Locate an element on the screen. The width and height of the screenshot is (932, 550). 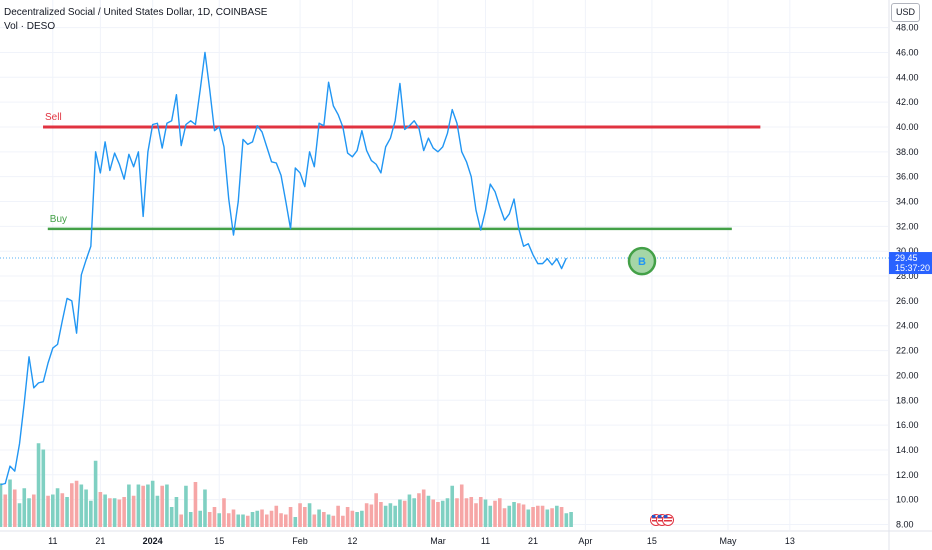
time-axis: 11 21 2024 15 Feb 12 Mar 11 21 Apr 15 May 13 is located at coordinates (421, 541).